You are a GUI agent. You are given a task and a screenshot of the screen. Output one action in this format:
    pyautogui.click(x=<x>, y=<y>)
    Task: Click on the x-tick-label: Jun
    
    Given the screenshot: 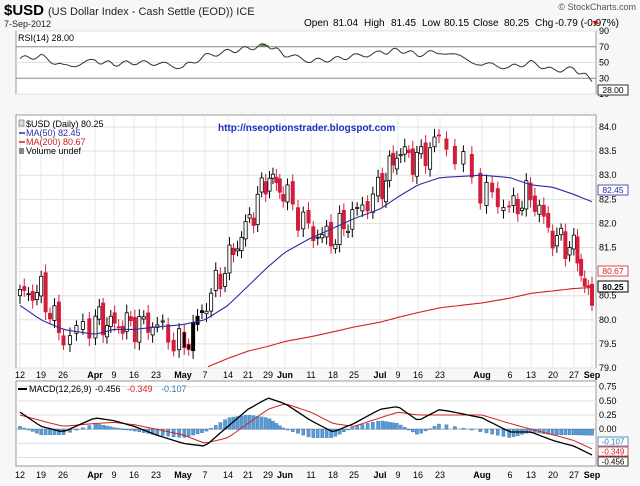 What is the action you would take?
    pyautogui.click(x=285, y=475)
    